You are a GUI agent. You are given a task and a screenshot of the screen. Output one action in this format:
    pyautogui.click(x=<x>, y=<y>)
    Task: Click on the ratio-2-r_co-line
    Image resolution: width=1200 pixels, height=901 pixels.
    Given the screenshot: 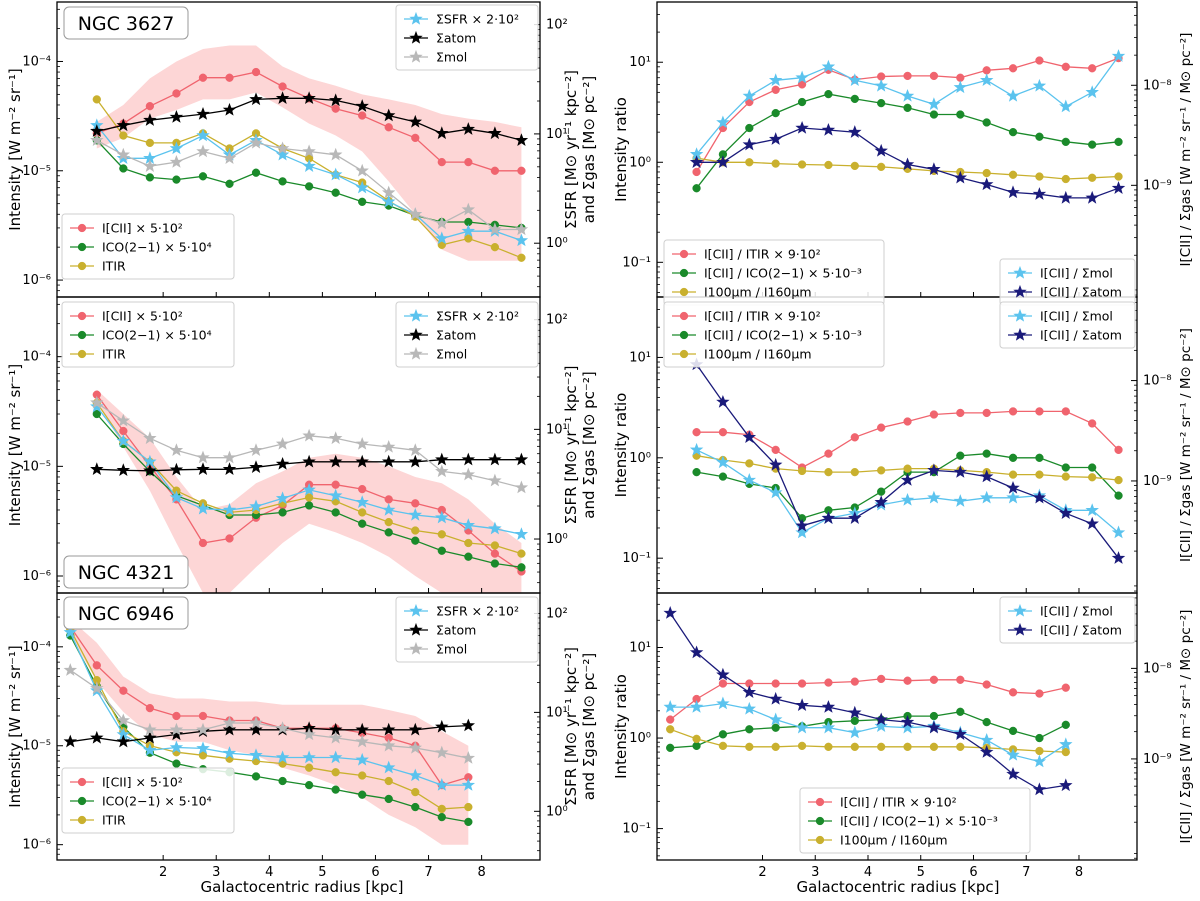 What is the action you would take?
    pyautogui.click(x=868, y=730)
    